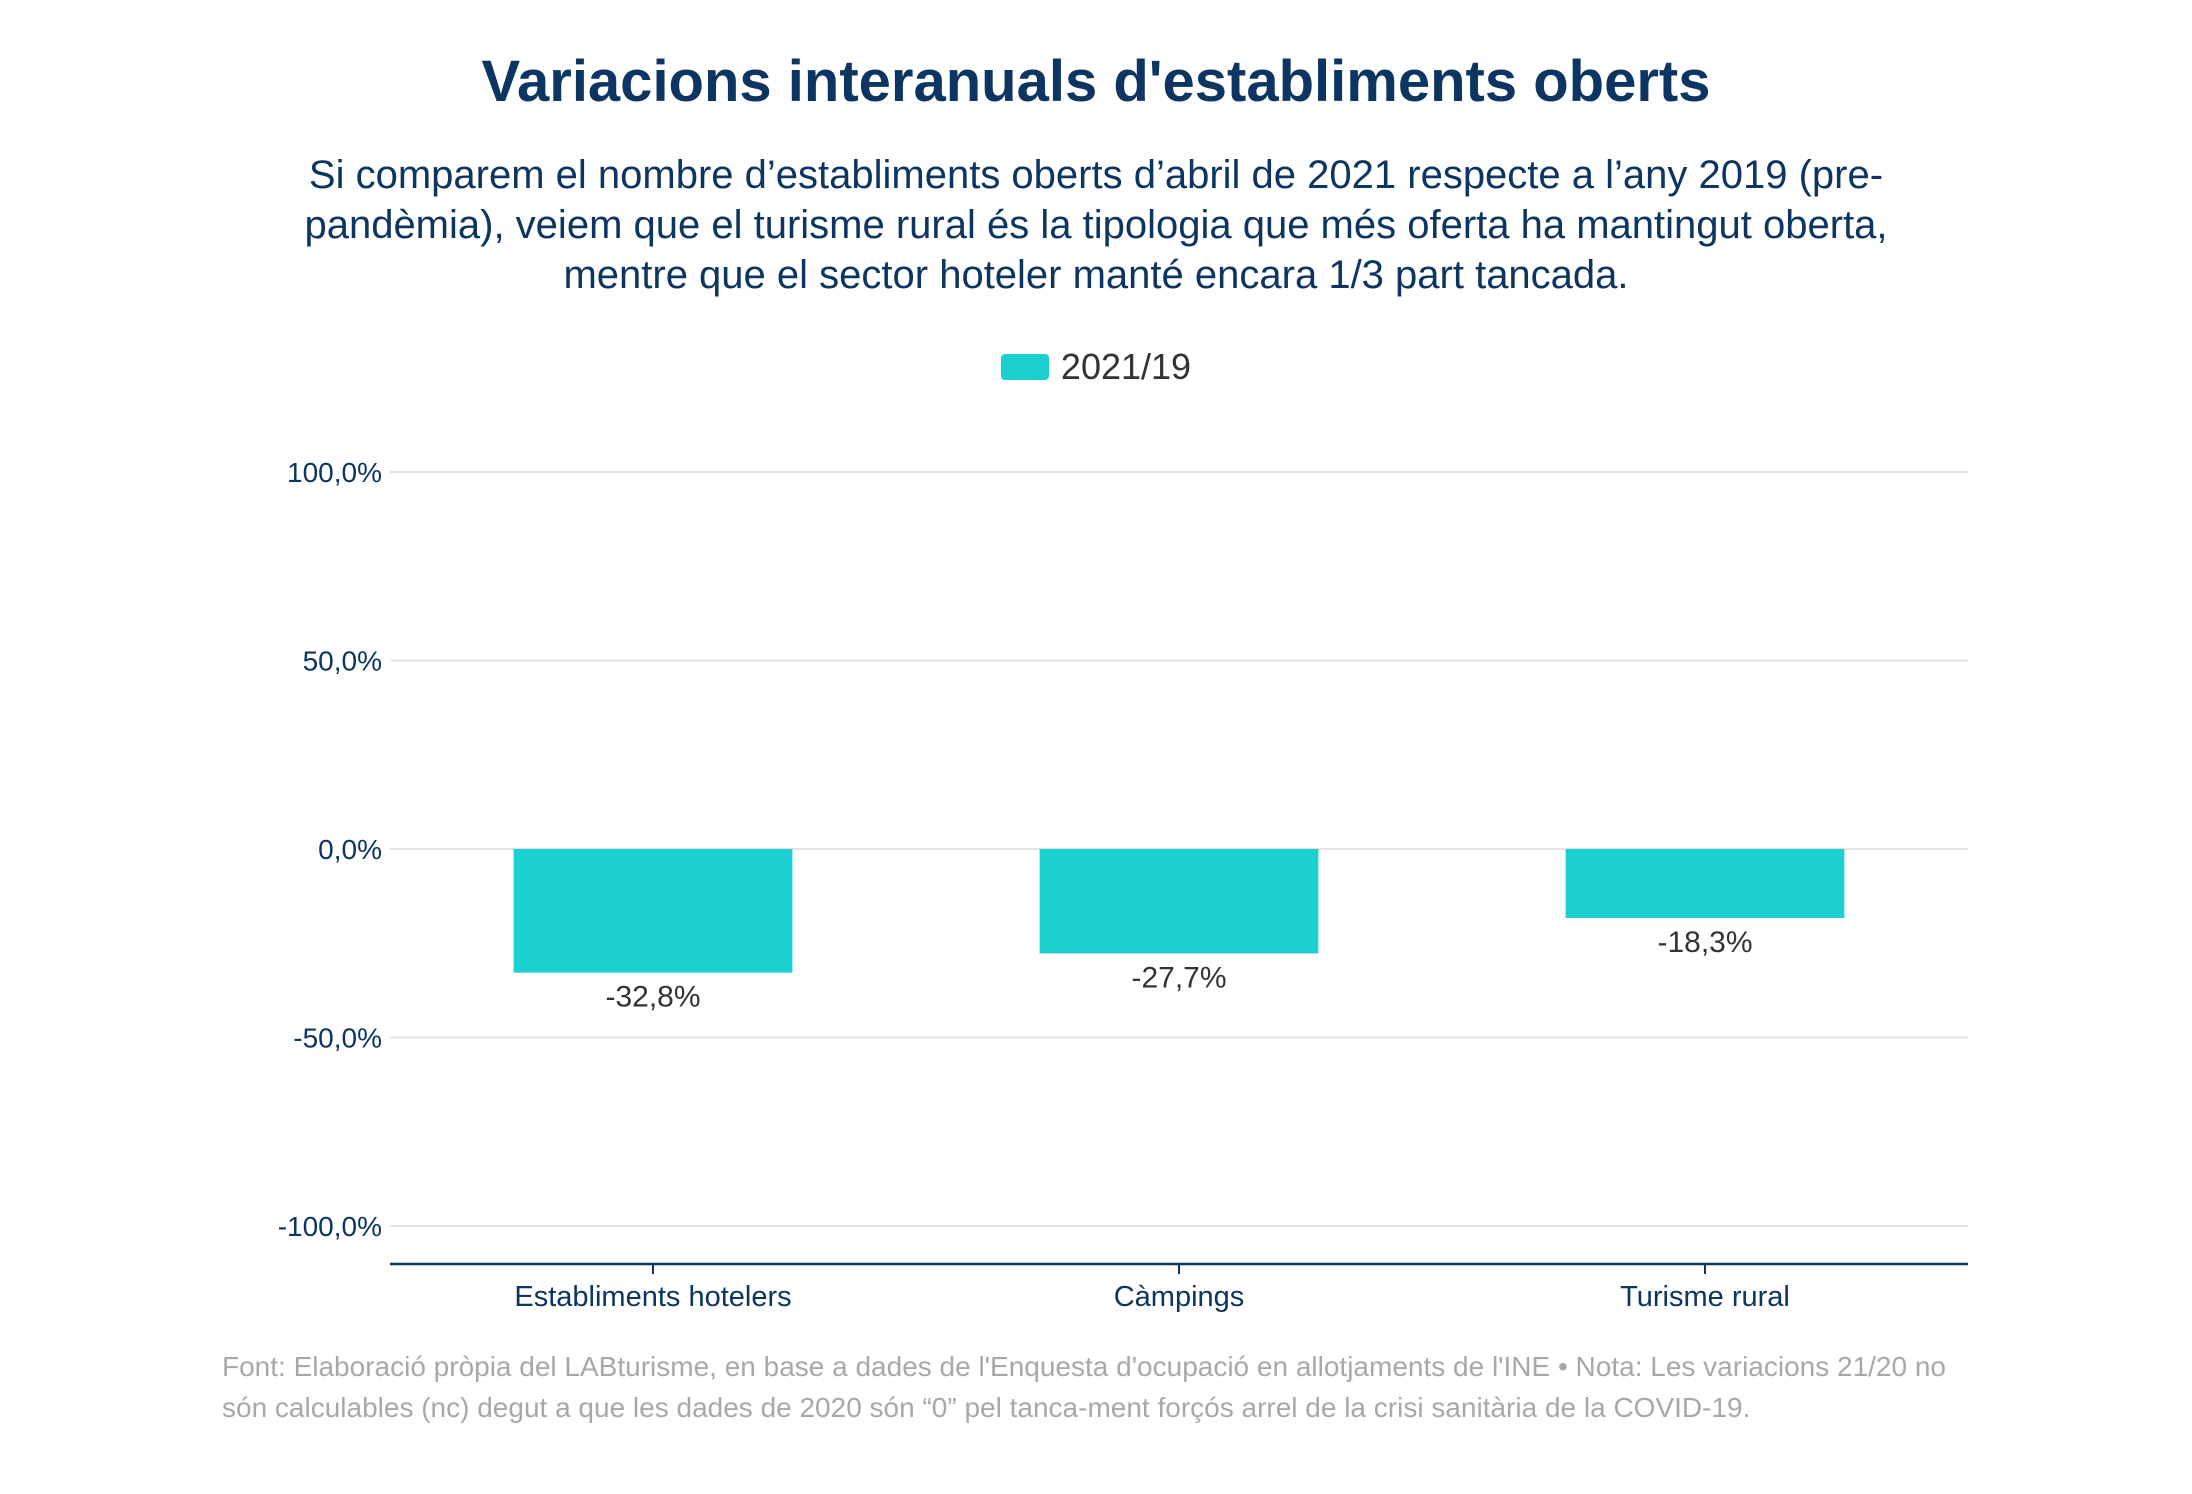 The height and width of the screenshot is (1494, 2192). What do you see at coordinates (652, 1297) in the screenshot?
I see `x-tick-label: Establiments hotelers` at bounding box center [652, 1297].